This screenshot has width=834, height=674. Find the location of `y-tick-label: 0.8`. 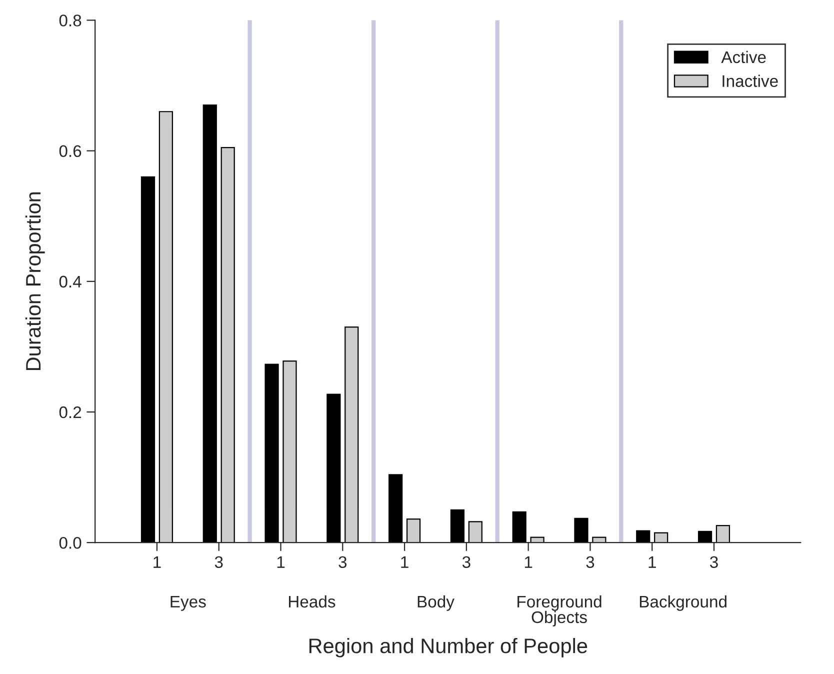

y-tick-label: 0.8 is located at coordinates (70, 20).